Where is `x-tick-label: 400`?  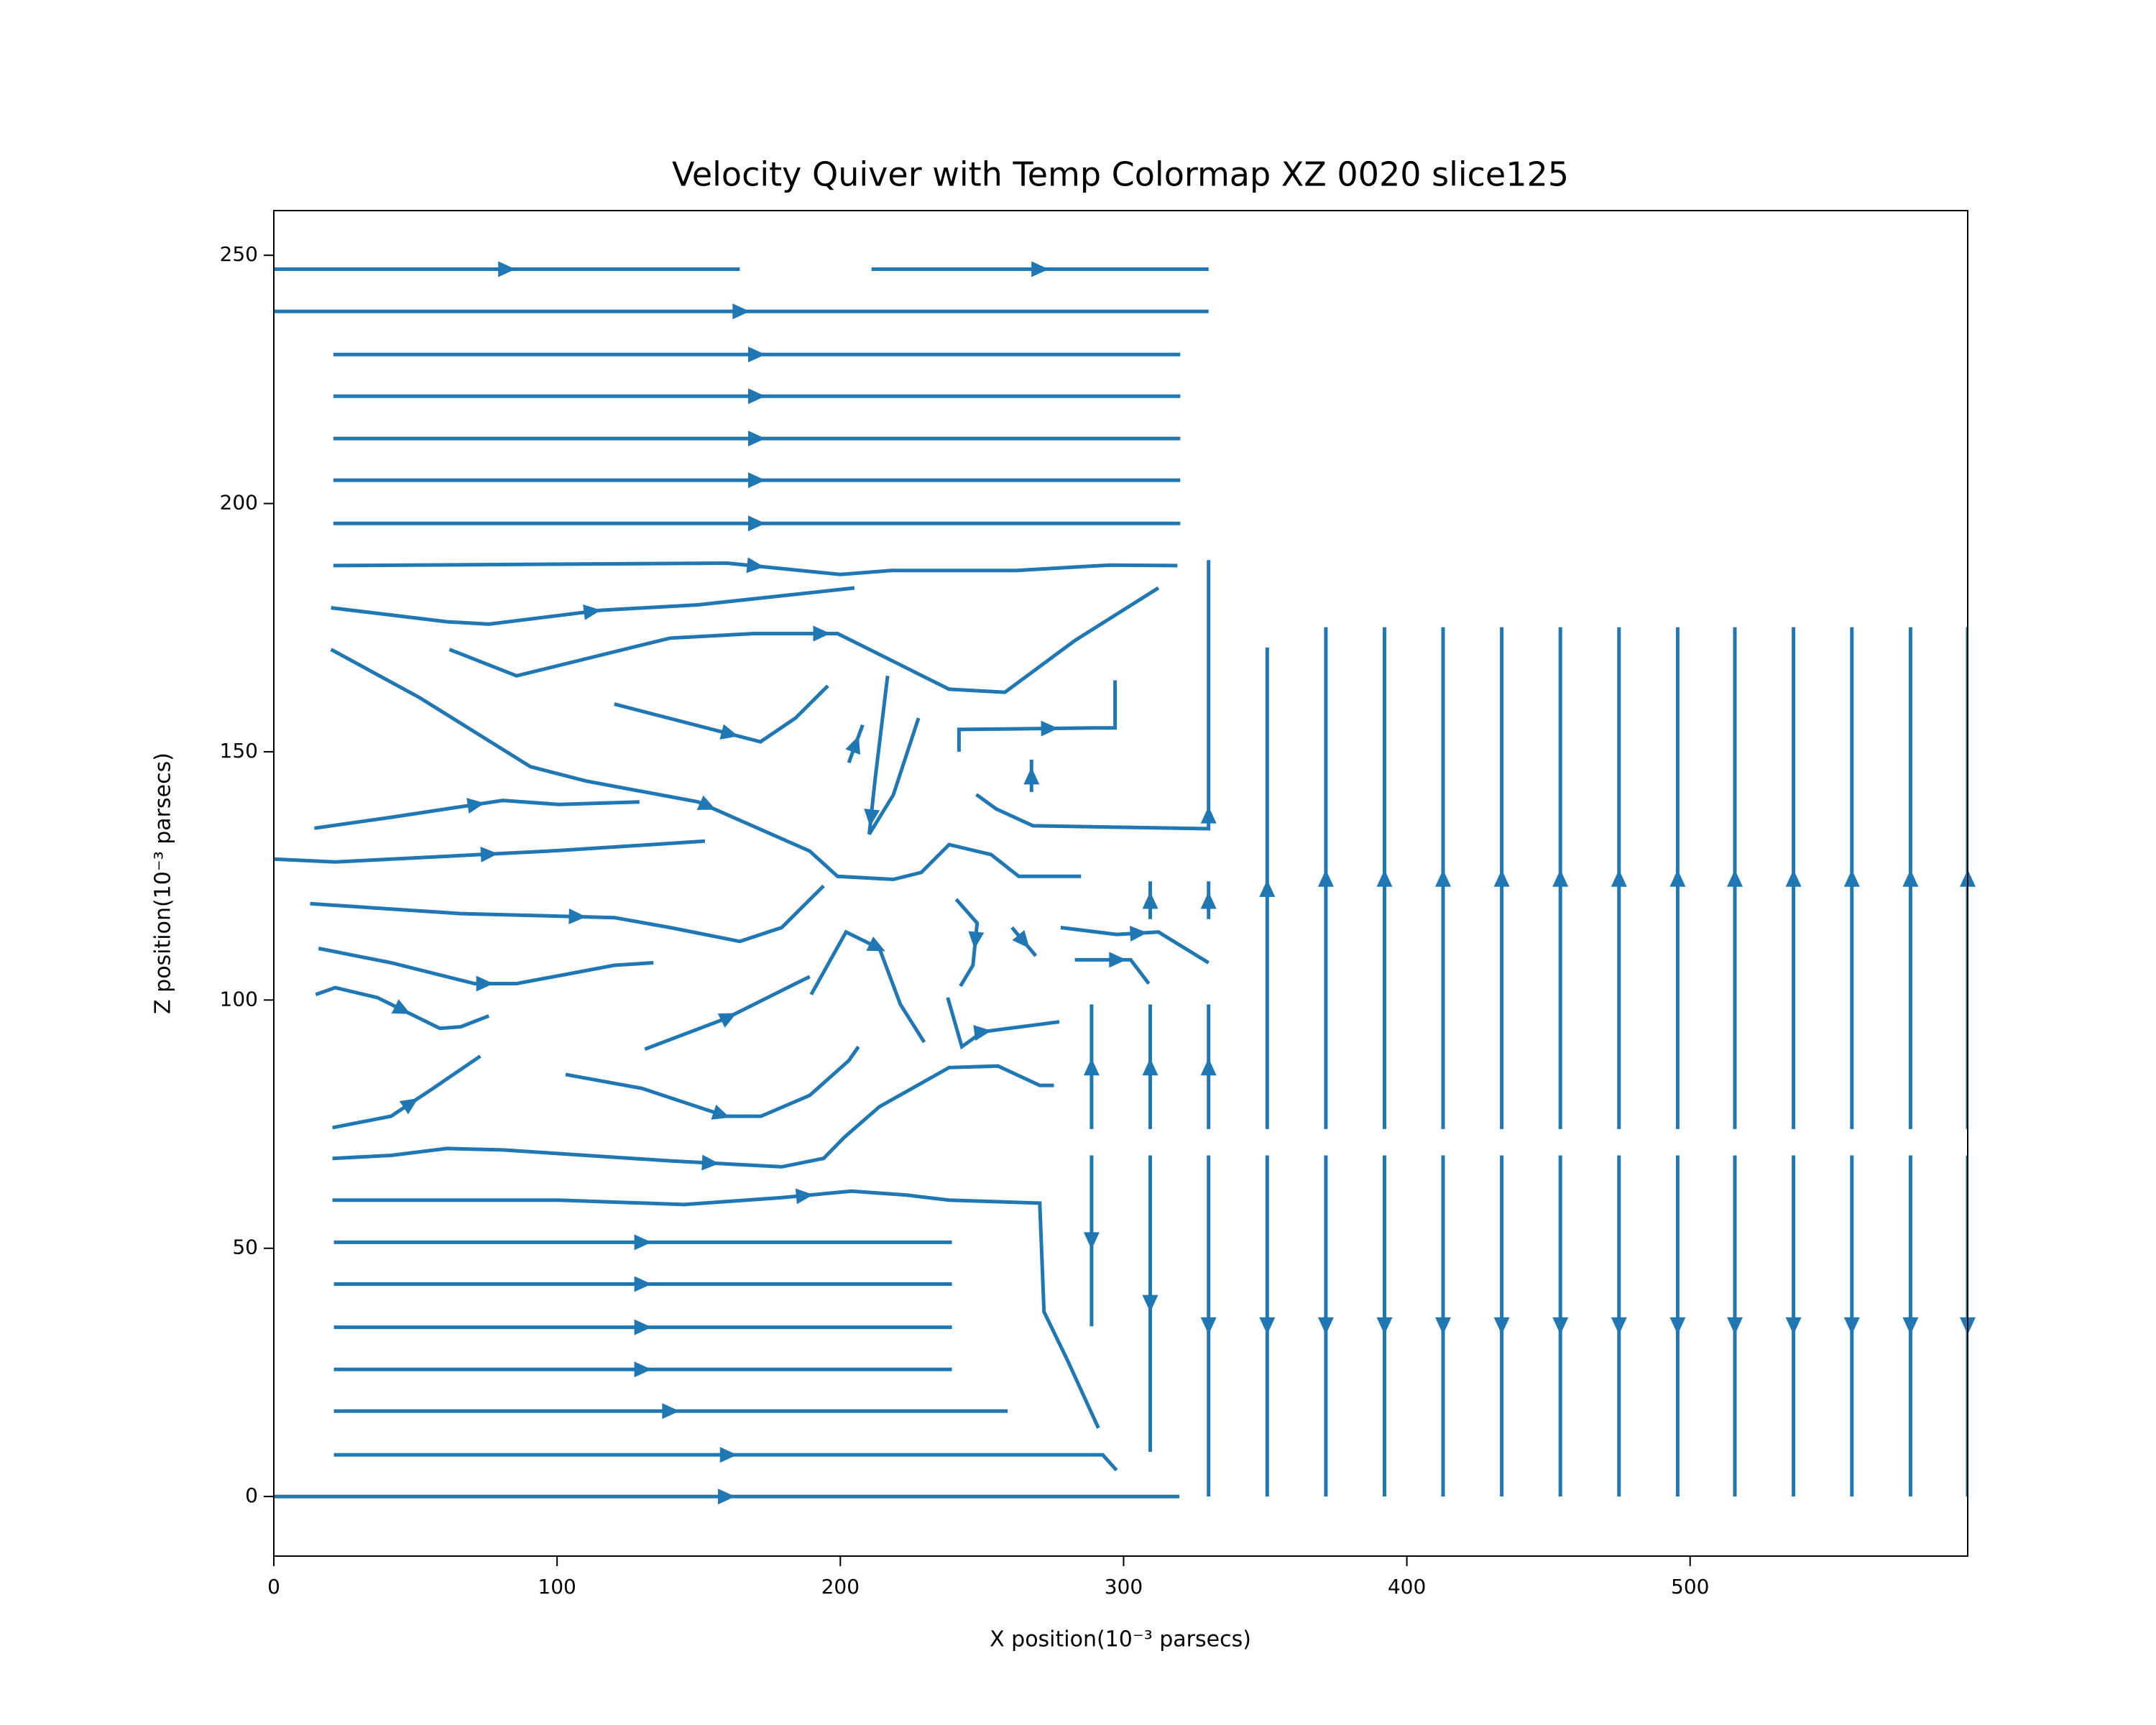 x-tick-label: 400 is located at coordinates (1407, 1586).